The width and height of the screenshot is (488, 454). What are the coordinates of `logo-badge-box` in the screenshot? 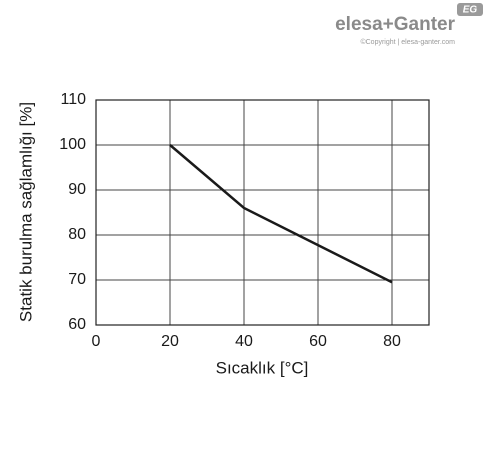 It's located at (470, 9).